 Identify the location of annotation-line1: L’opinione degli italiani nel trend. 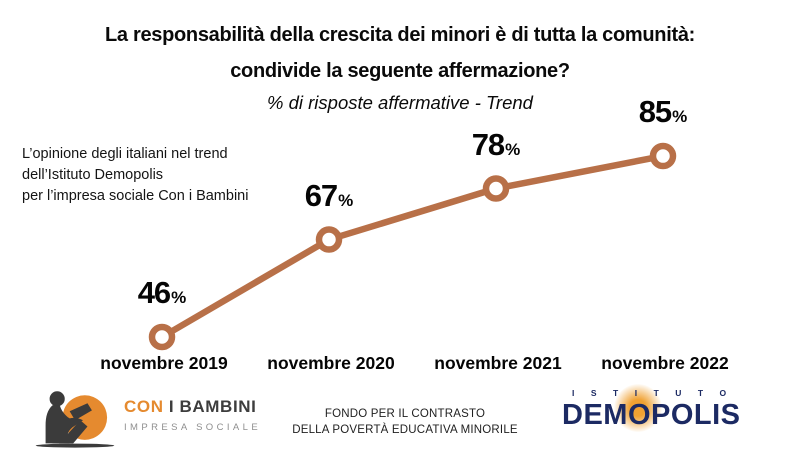
(125, 154).